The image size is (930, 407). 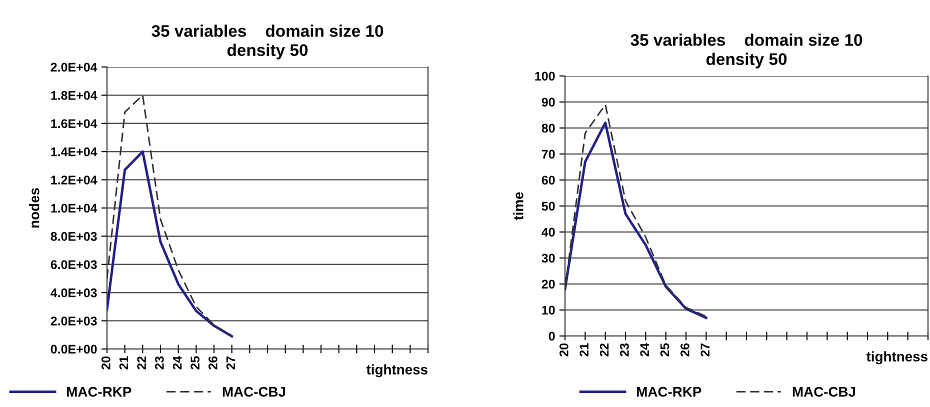 What do you see at coordinates (73, 321) in the screenshot?
I see `y-tick-label: 2.0E+03` at bounding box center [73, 321].